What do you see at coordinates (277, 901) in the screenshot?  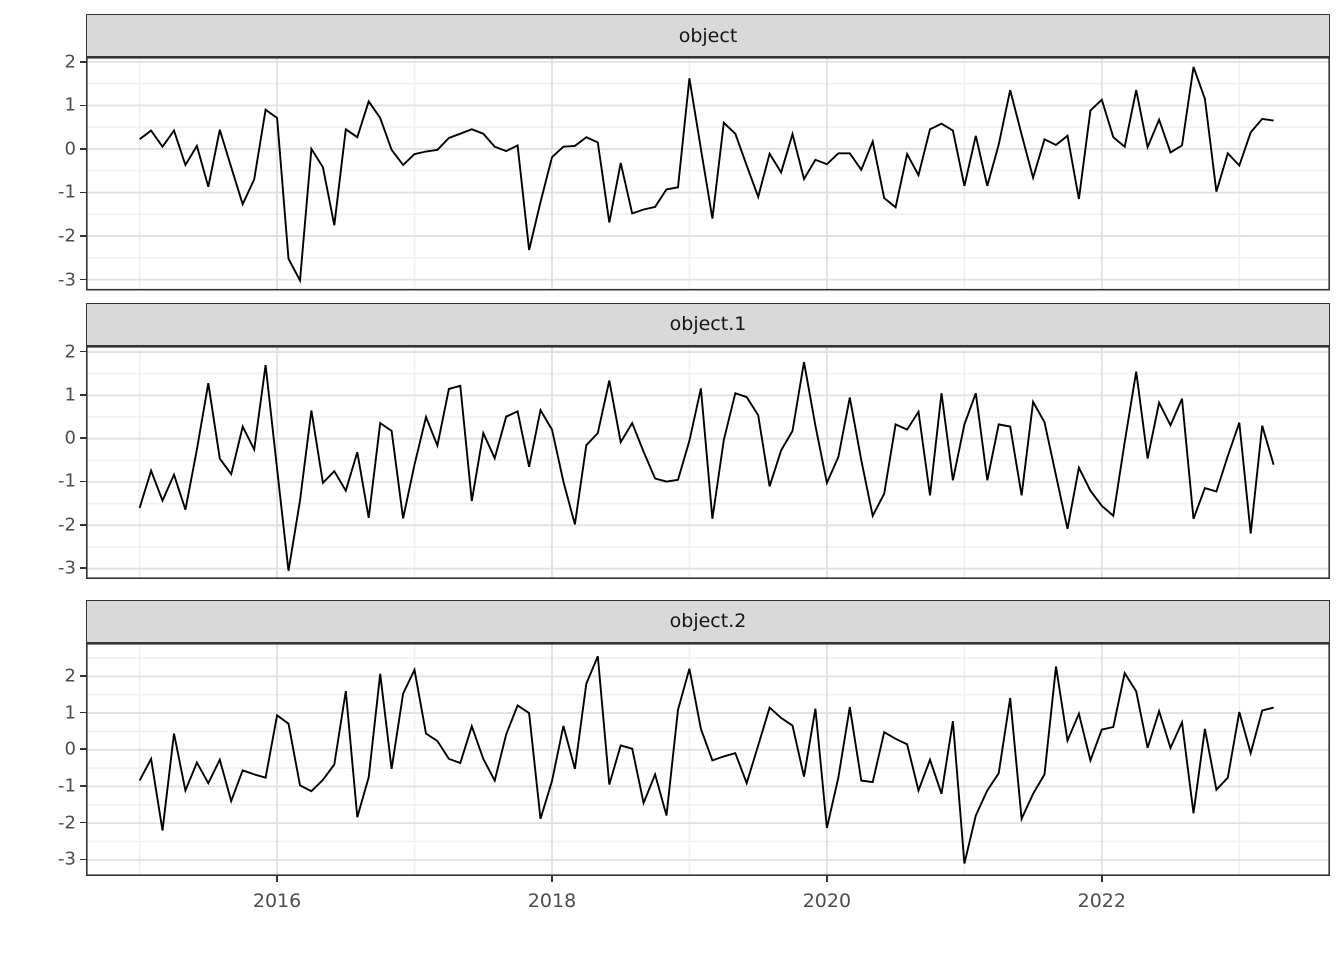 I see `x-axis-tick-label: 2016` at bounding box center [277, 901].